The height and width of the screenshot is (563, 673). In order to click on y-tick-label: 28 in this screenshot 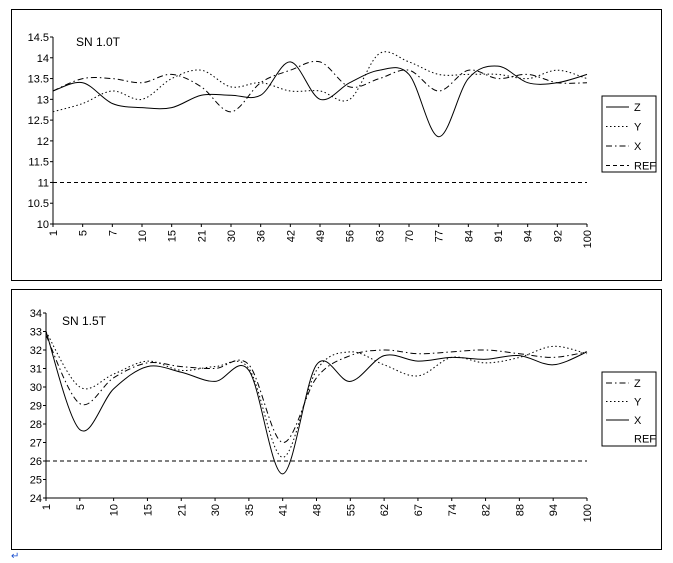, I will do `click(36, 425)`.